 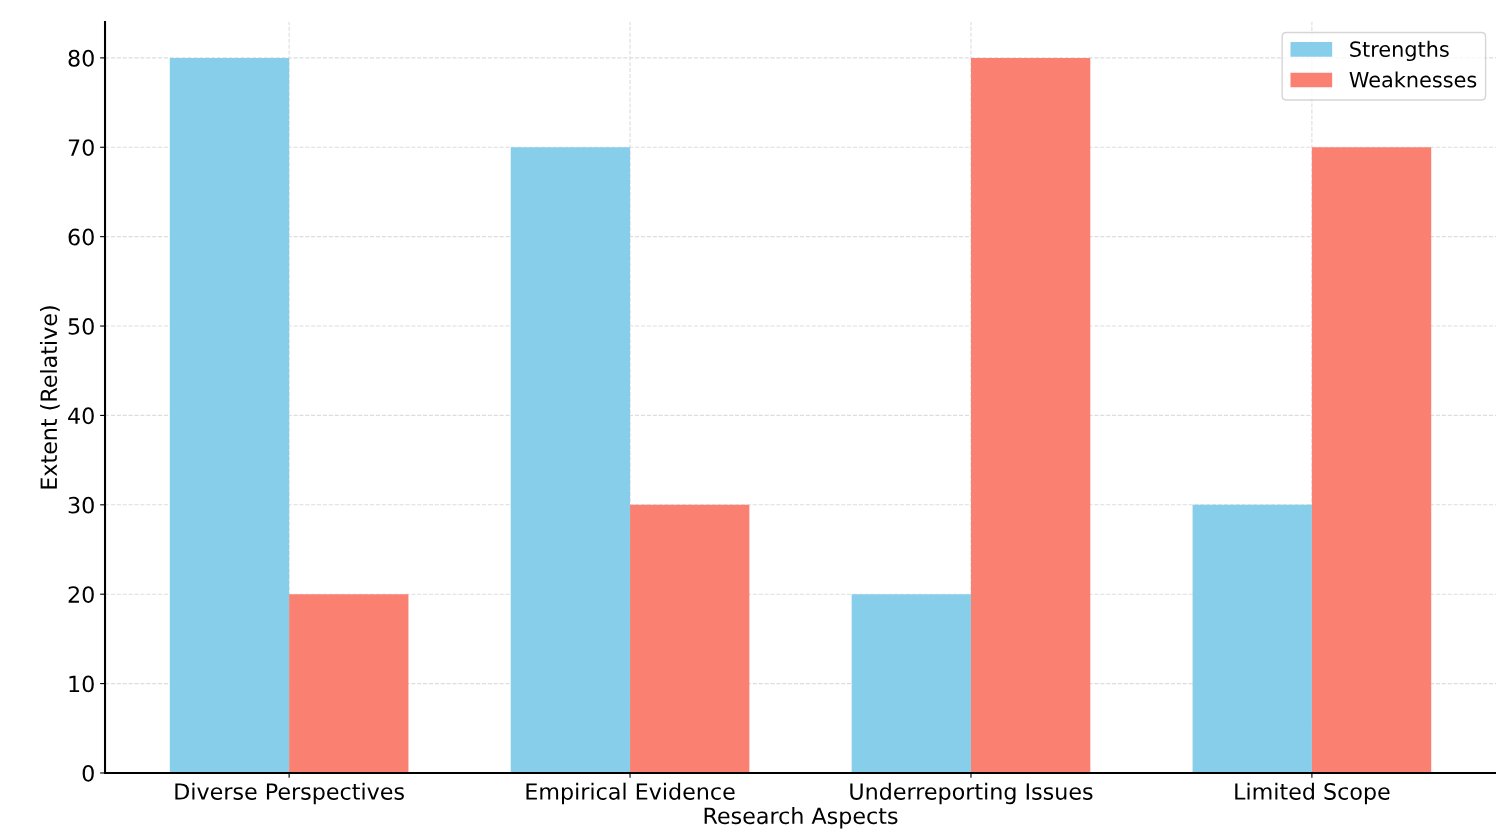 What do you see at coordinates (88, 773) in the screenshot?
I see `y-tick-label: 0` at bounding box center [88, 773].